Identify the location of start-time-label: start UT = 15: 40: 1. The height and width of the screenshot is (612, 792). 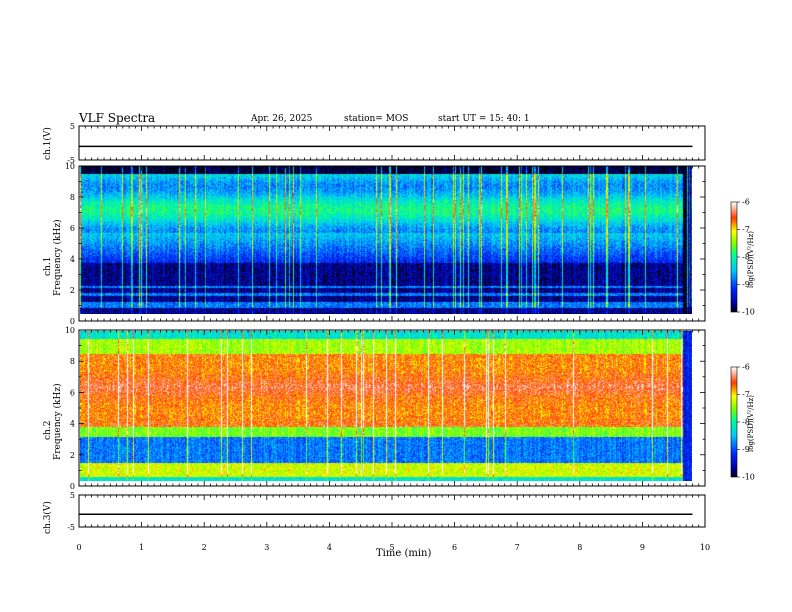
(484, 119).